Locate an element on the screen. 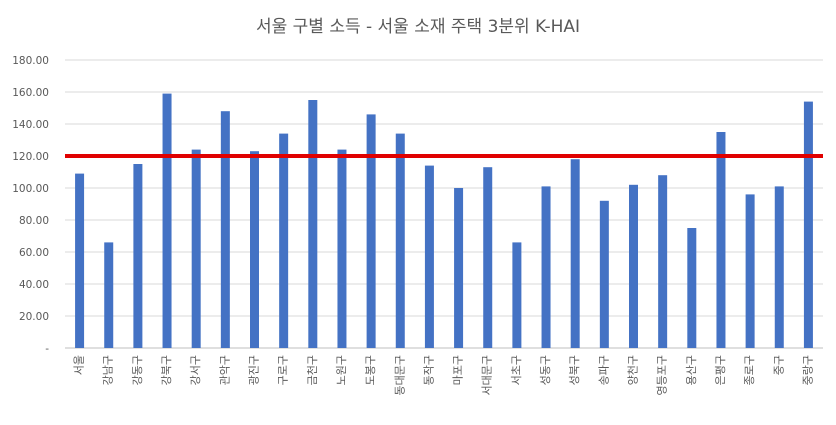 Image resolution: width=836 pixels, height=425 pixels. x-tick-label: 서초구 is located at coordinates (516, 370).